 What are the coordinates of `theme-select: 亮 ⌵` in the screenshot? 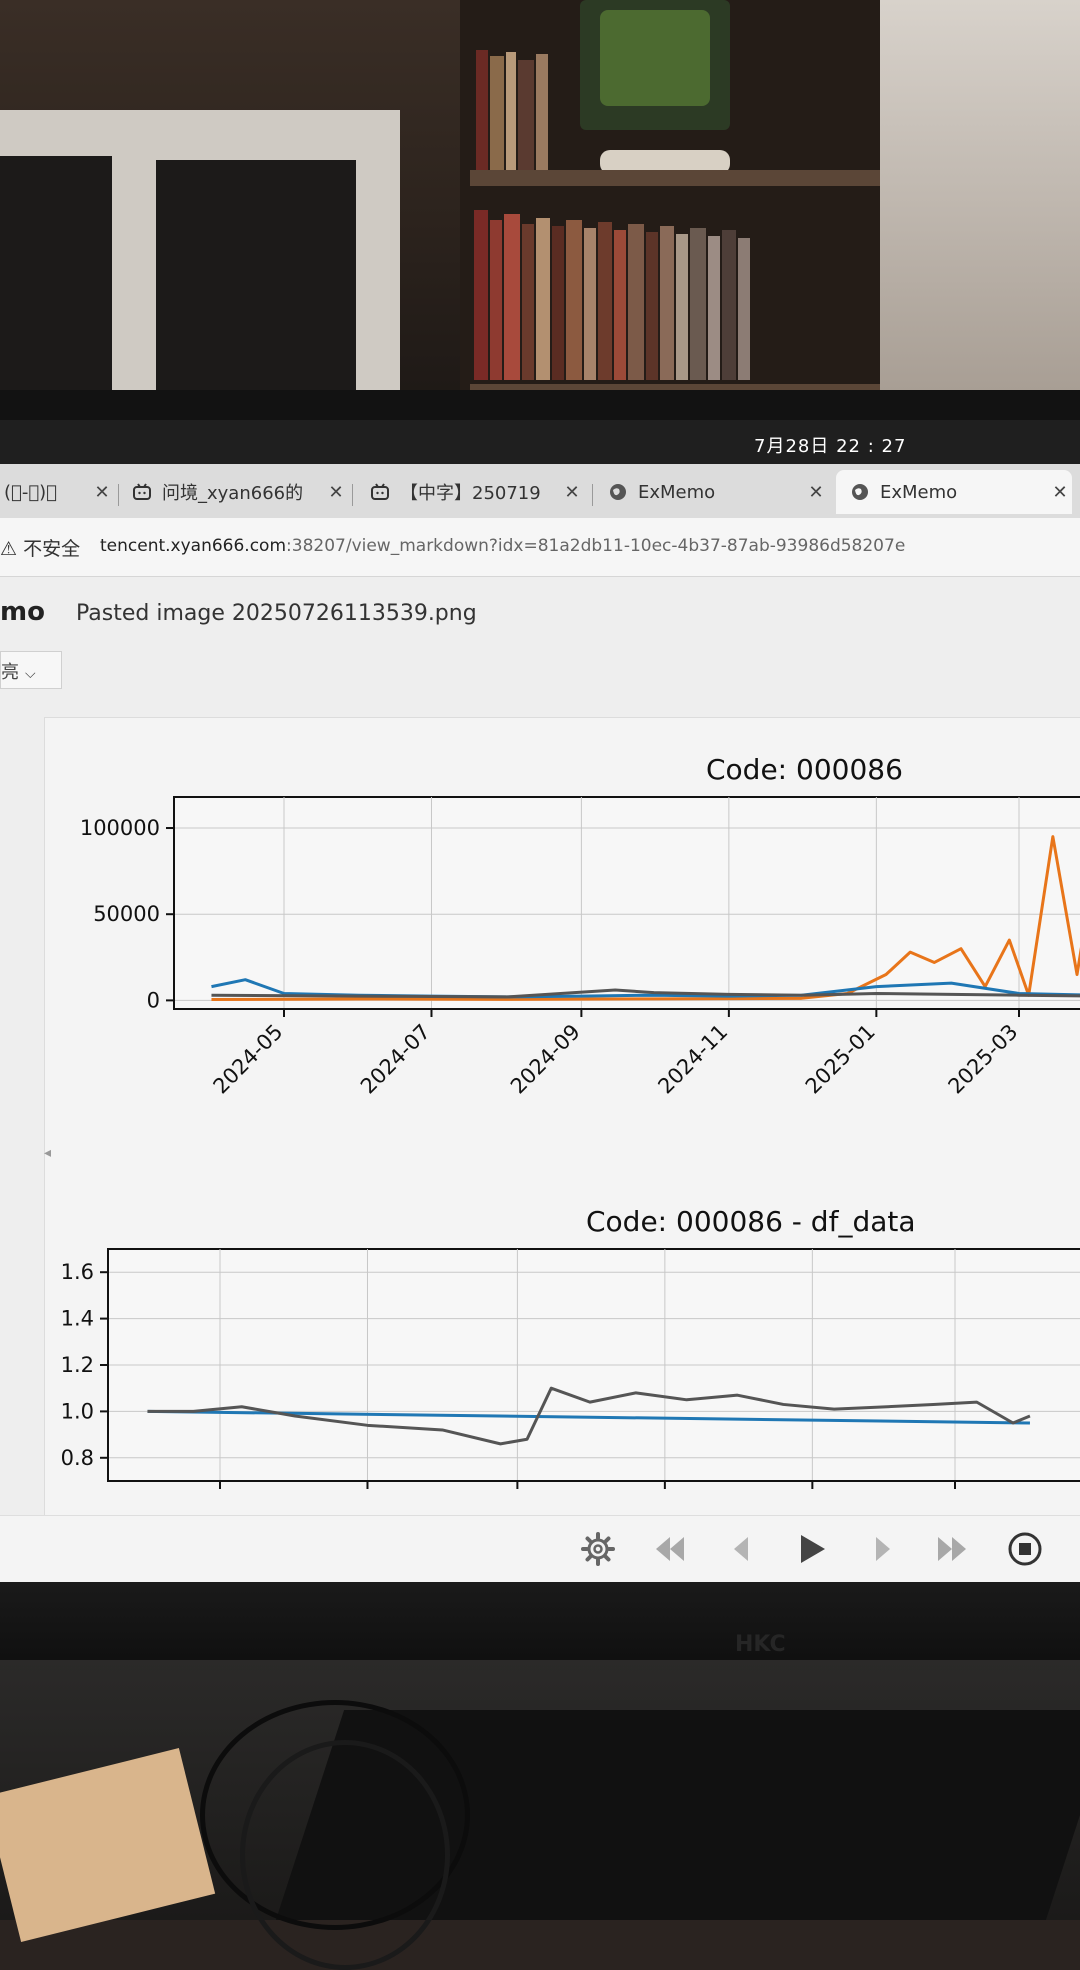 It's located at (31, 670).